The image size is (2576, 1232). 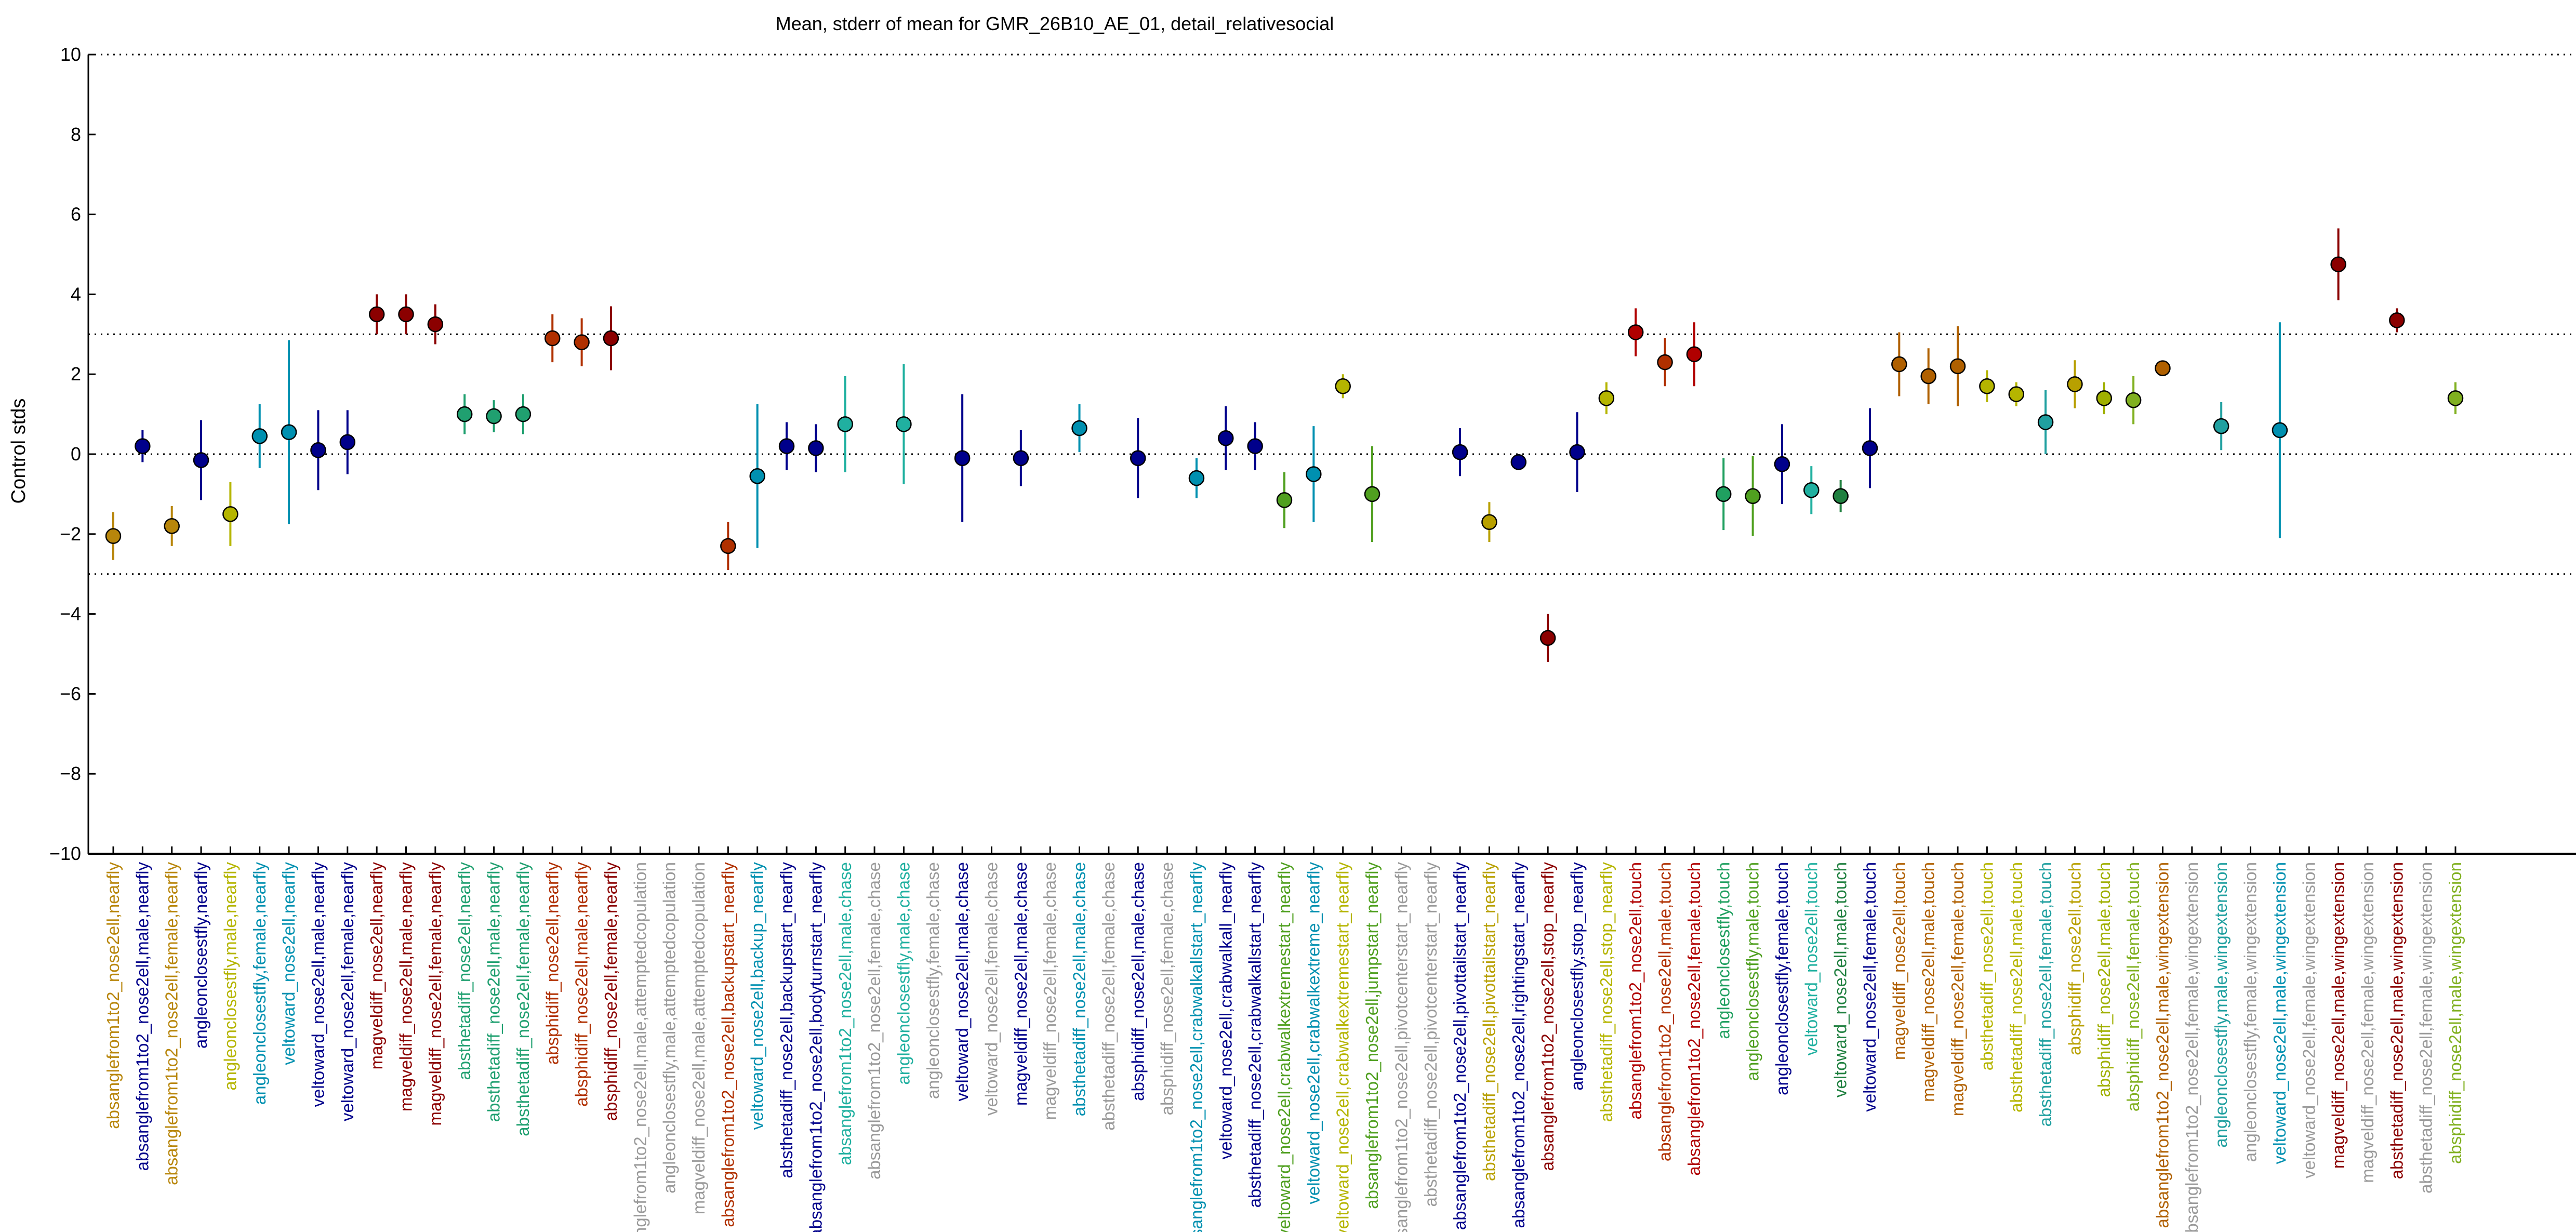 I want to click on y-tick-label: 4, so click(x=76, y=293).